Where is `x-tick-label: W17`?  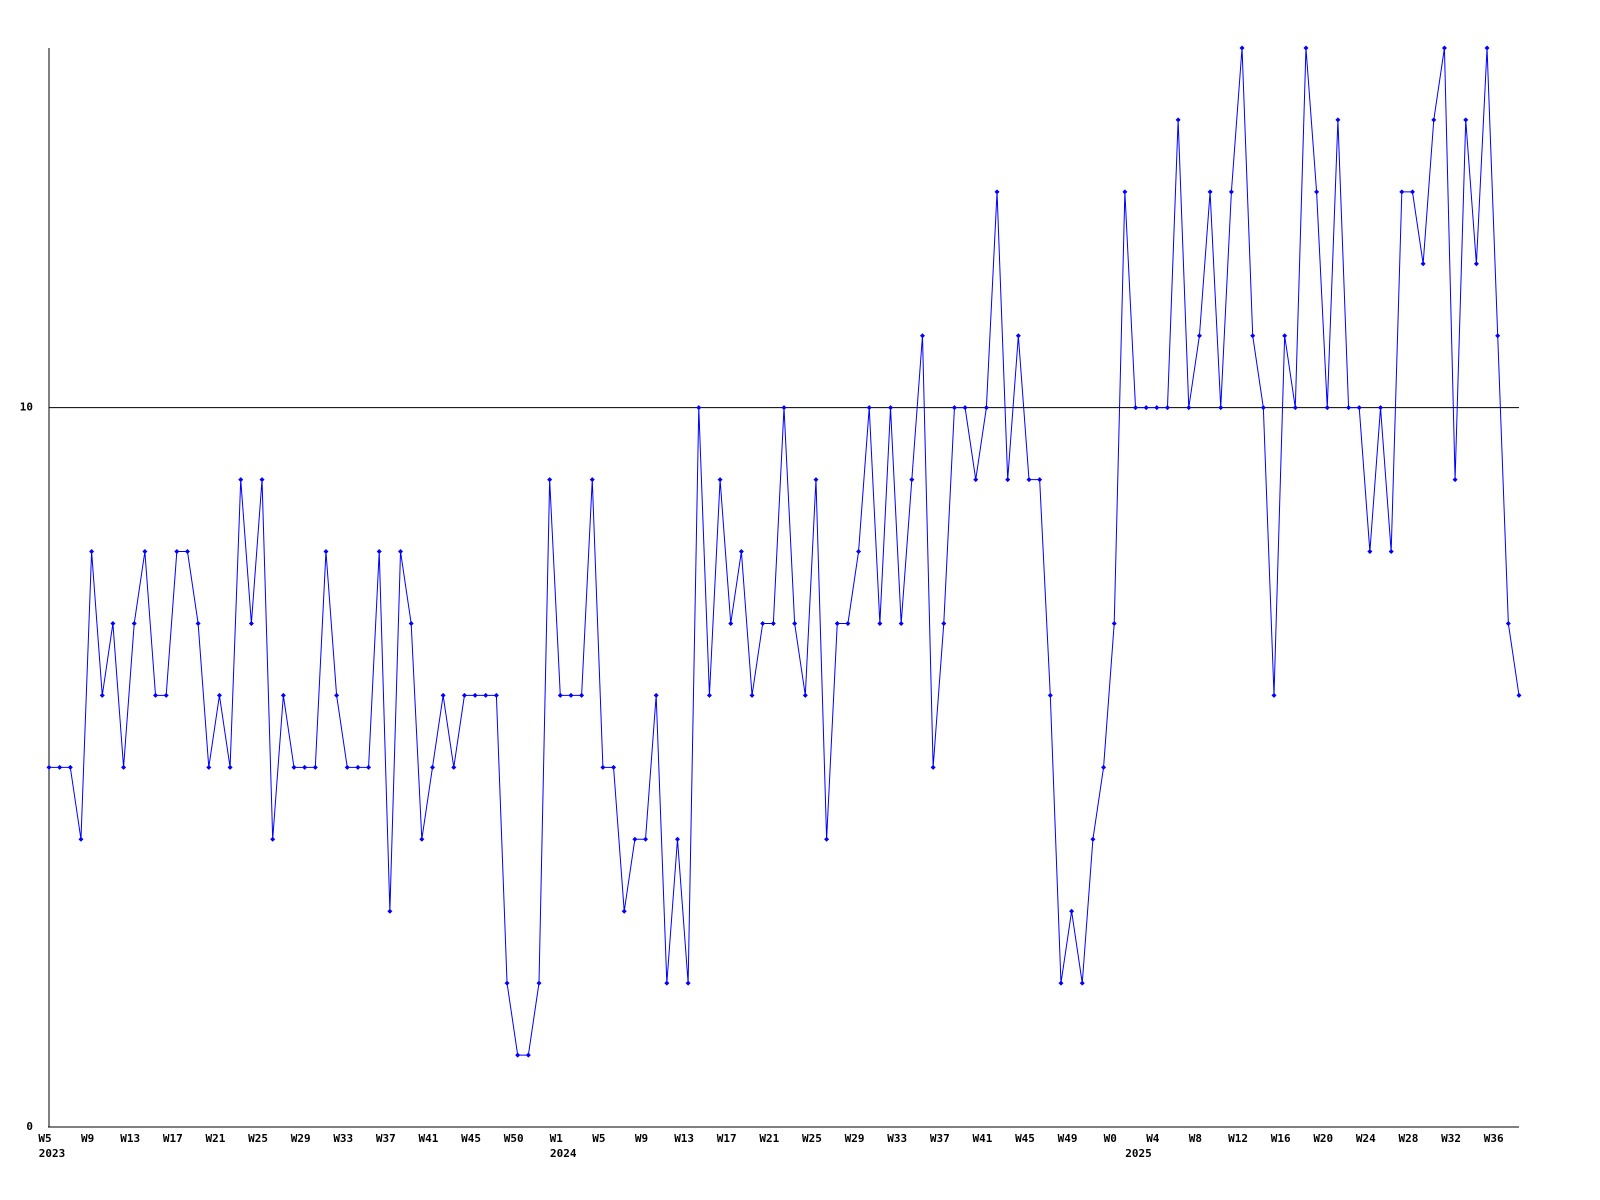 x-tick-label: W17 is located at coordinates (727, 1138).